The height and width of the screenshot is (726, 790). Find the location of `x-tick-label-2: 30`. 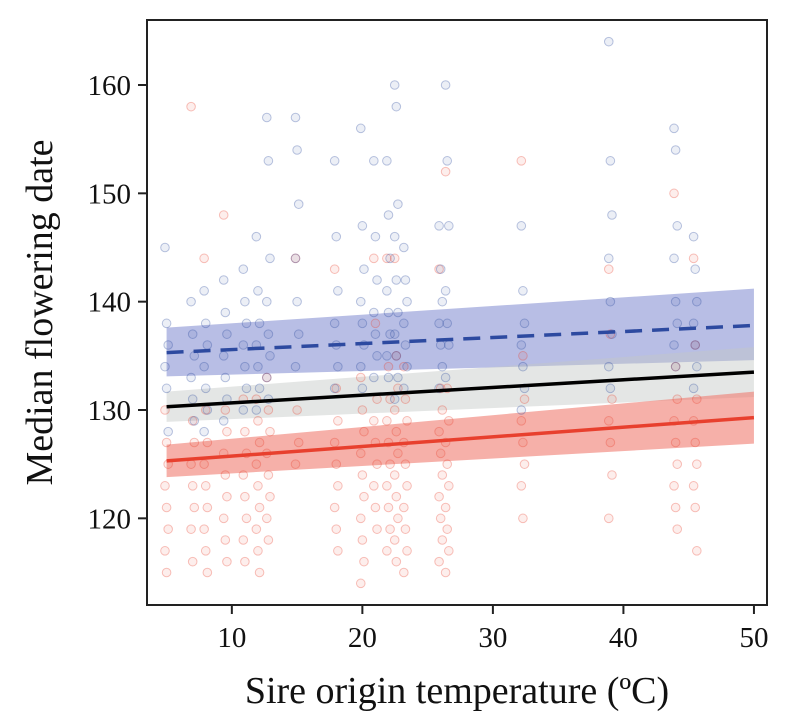

x-tick-label-2: 30 is located at coordinates (492, 638).